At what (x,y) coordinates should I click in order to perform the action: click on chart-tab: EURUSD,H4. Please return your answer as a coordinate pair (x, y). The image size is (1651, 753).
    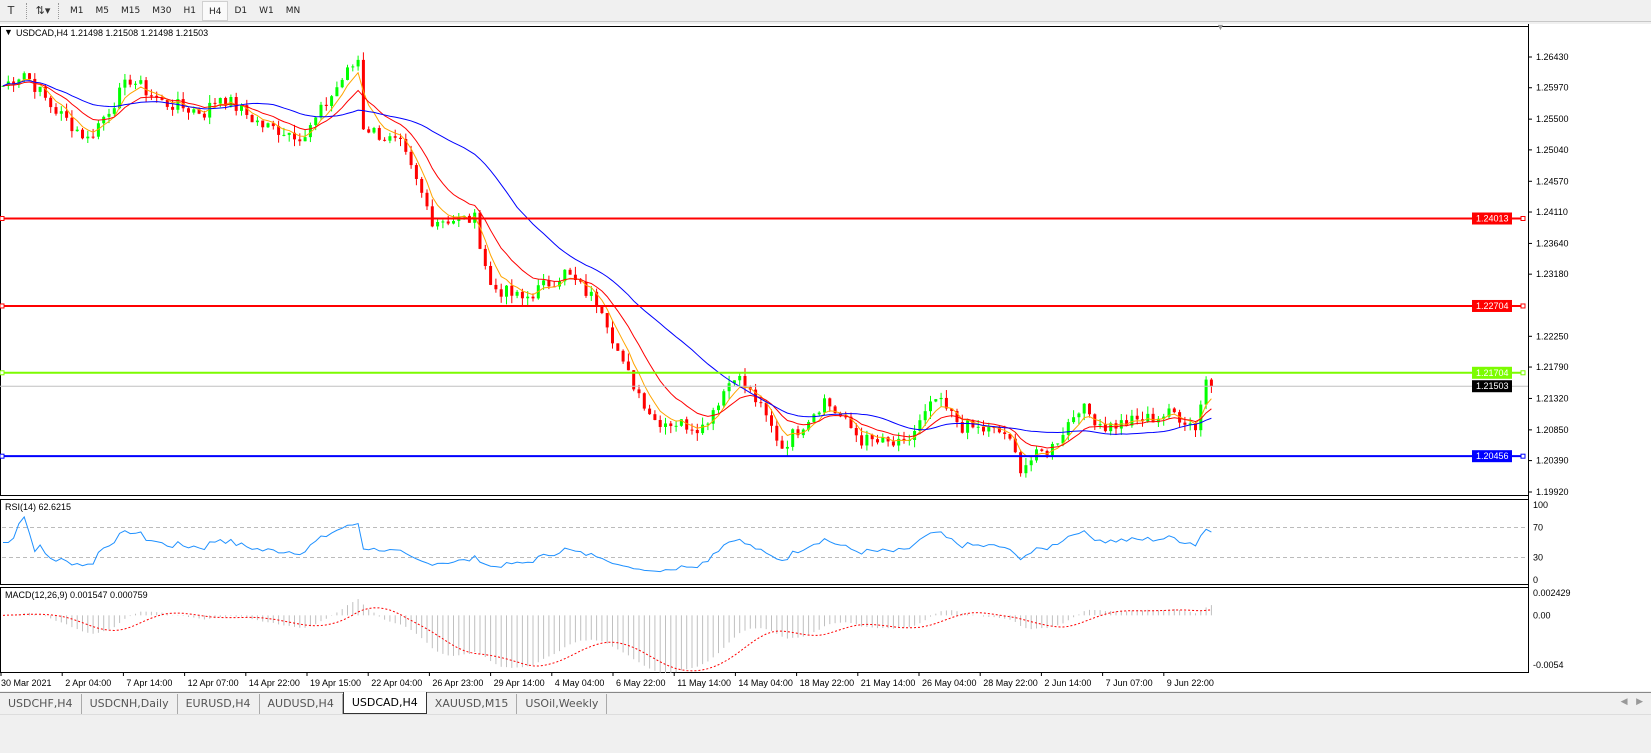
    Looking at the image, I should click on (219, 704).